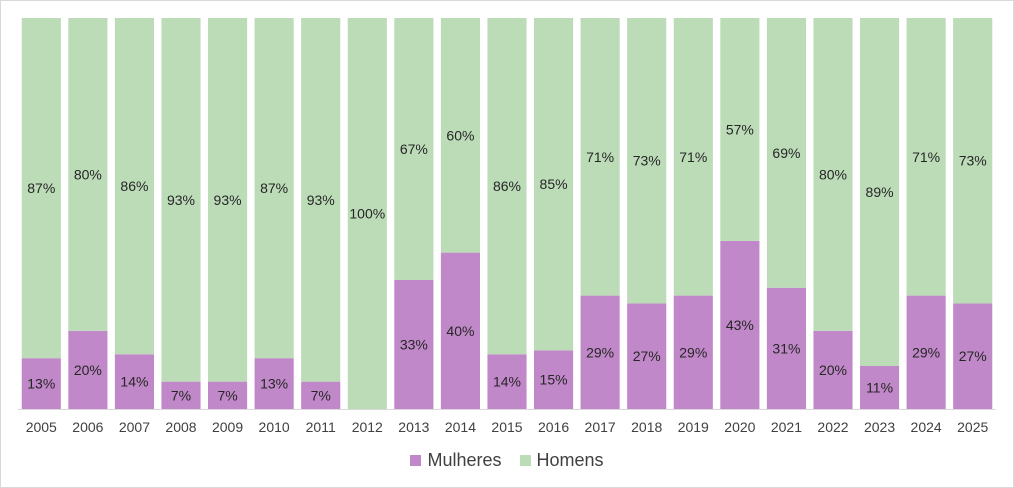 The image size is (1014, 488). I want to click on data-label-mulheres-2008: 7%, so click(181, 395).